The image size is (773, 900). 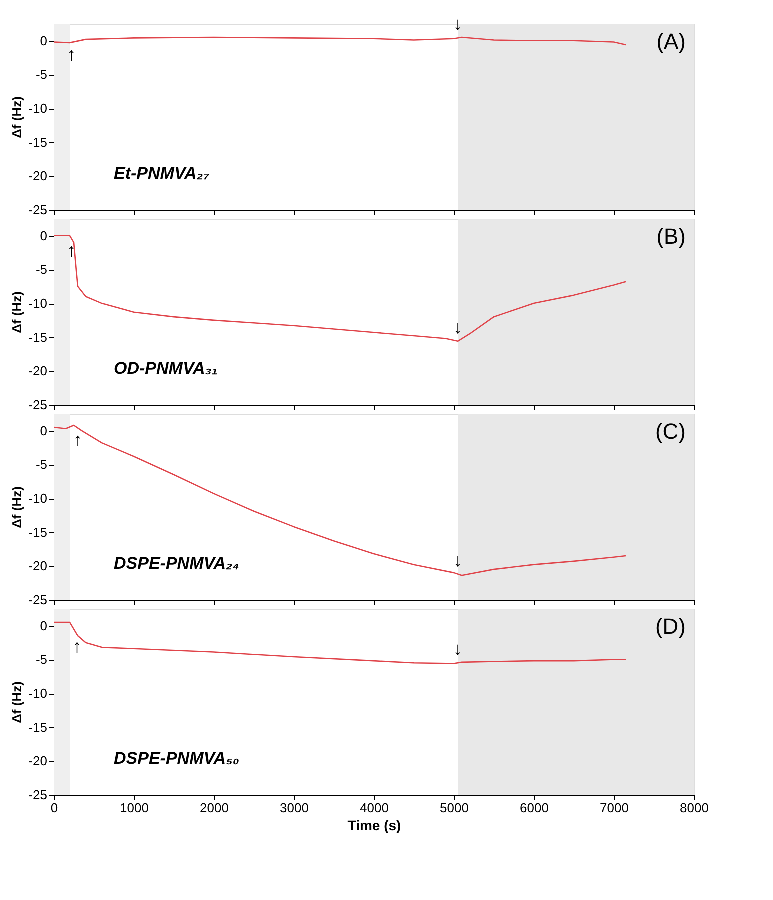 I want to click on x-tick-label: 8000, so click(x=694, y=808).